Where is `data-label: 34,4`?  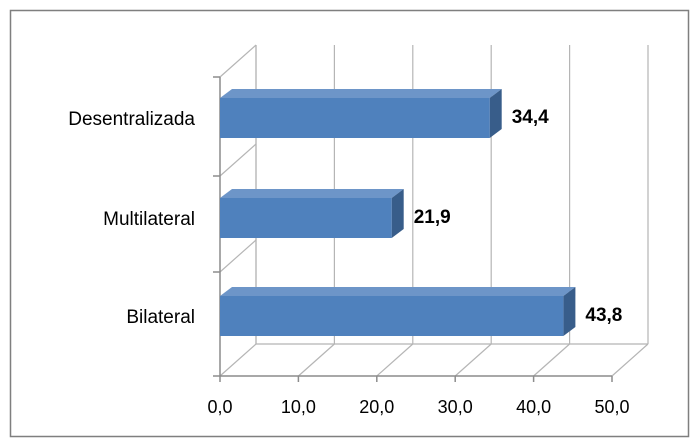 data-label: 34,4 is located at coordinates (530, 117).